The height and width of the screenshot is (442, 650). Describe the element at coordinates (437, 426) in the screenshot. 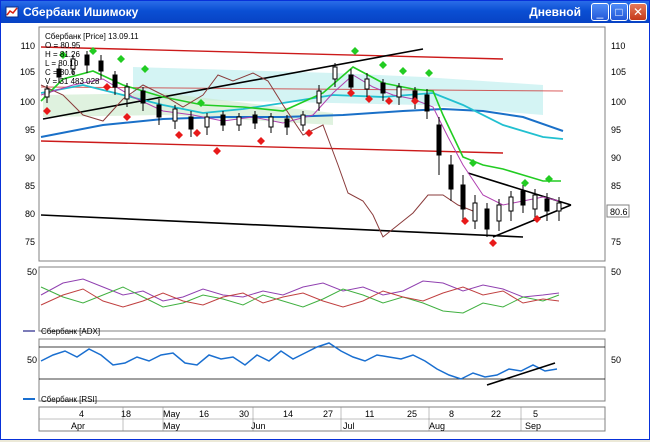

I see `month-label: Aug` at that location.